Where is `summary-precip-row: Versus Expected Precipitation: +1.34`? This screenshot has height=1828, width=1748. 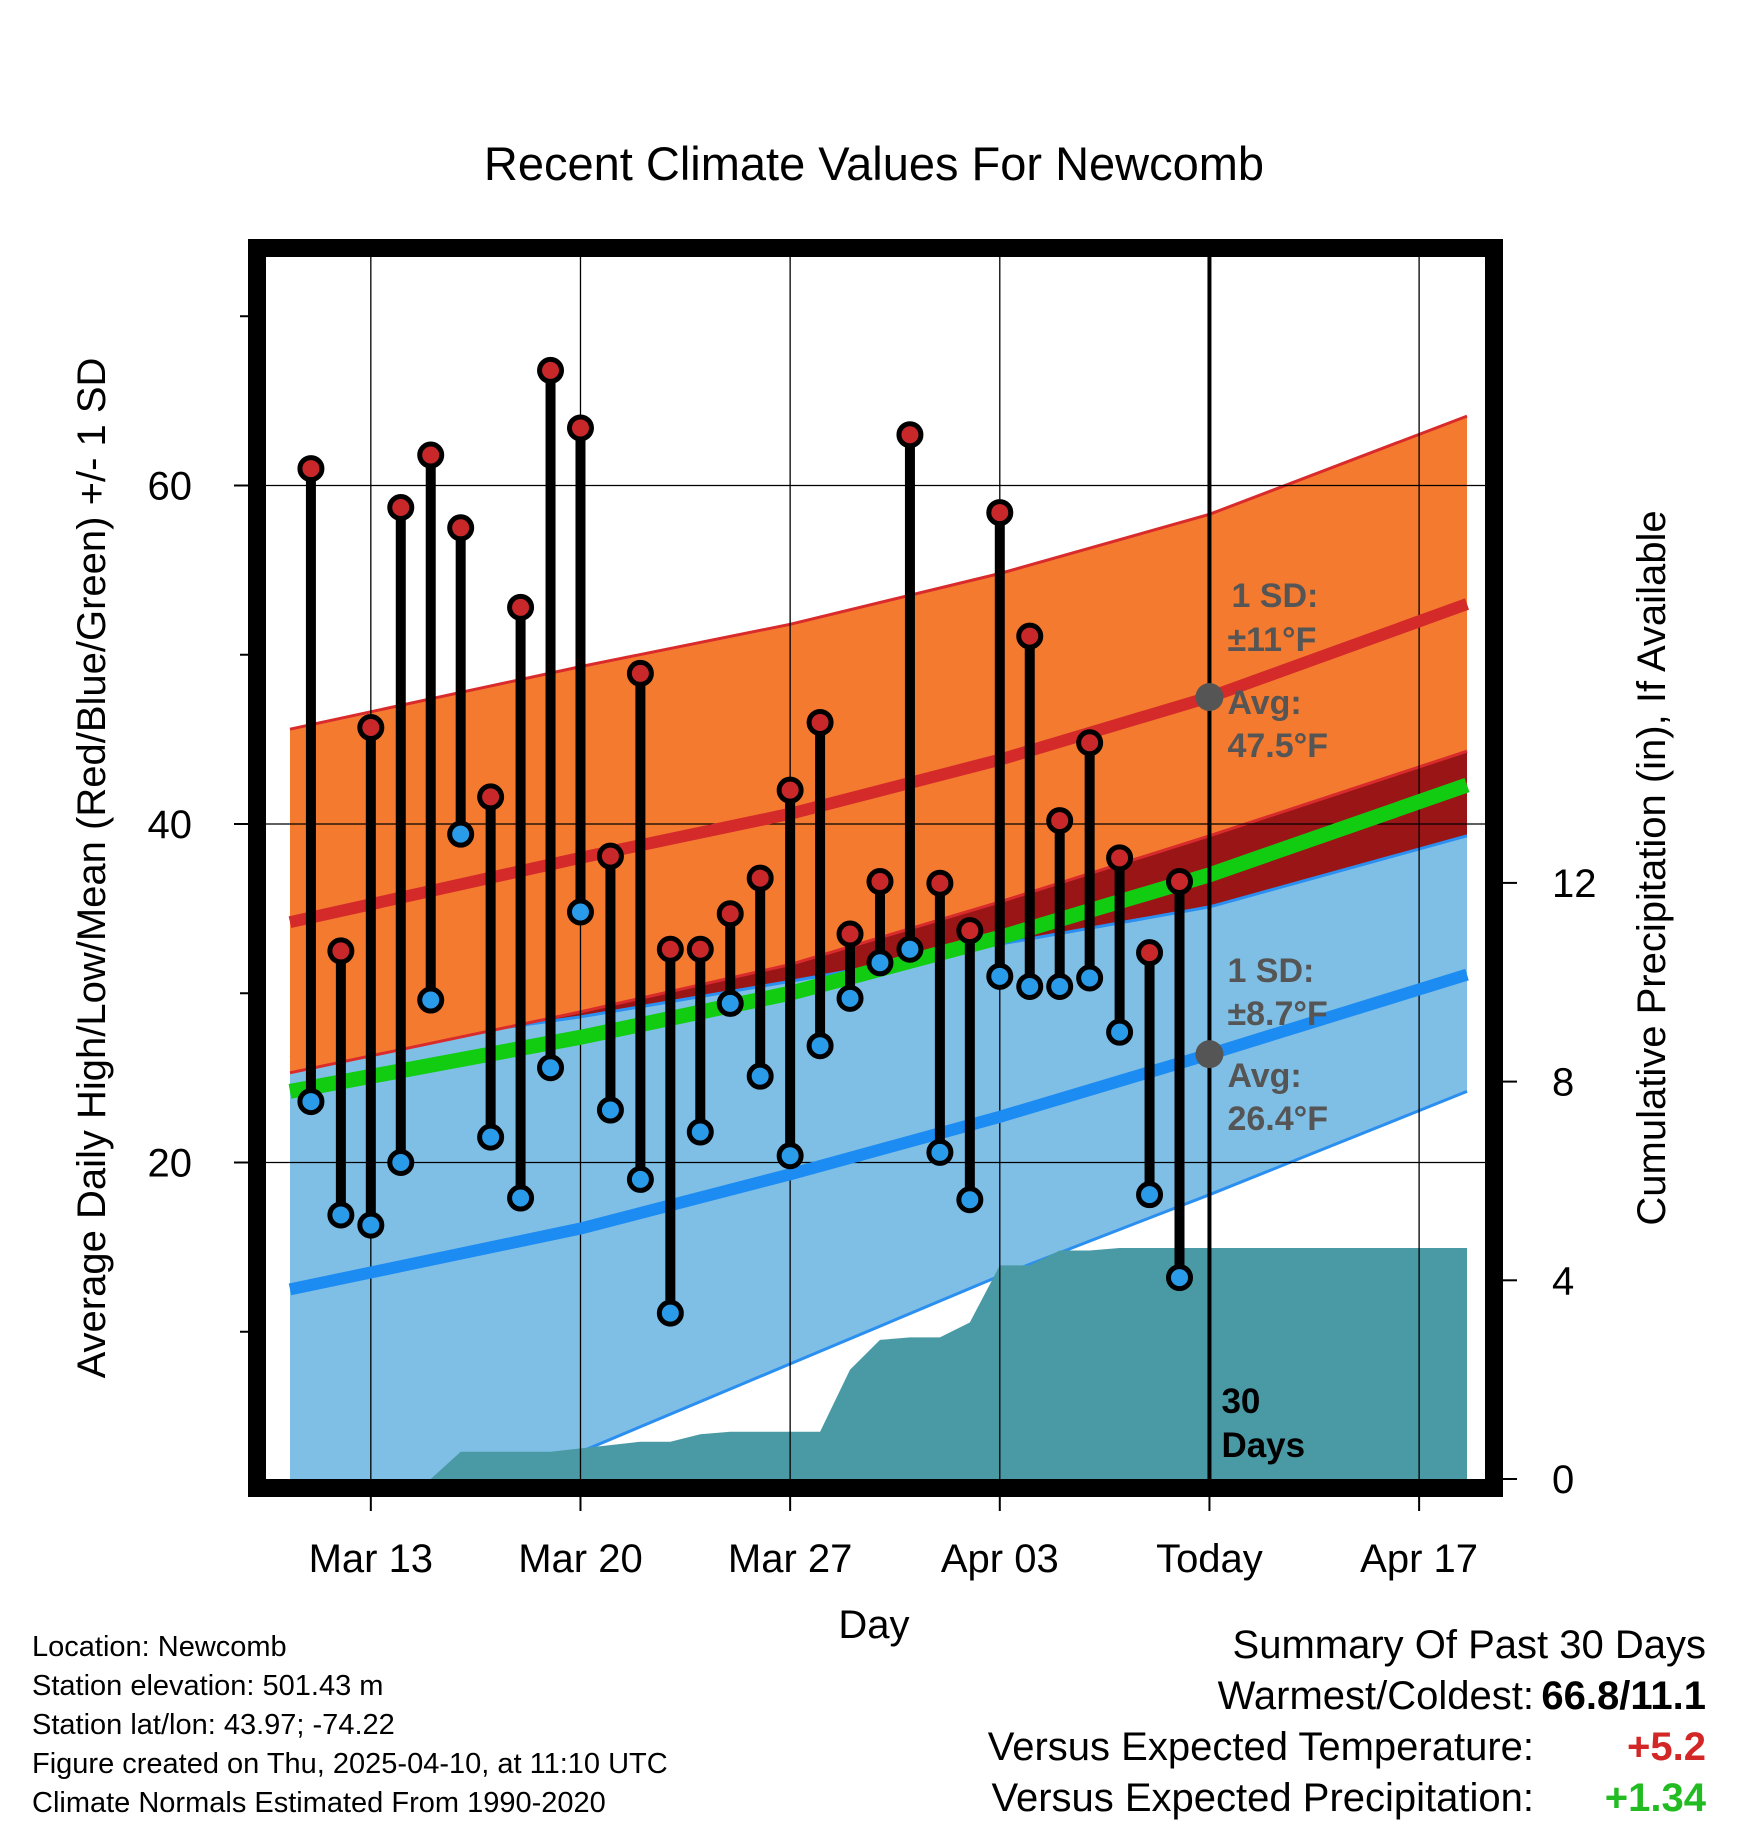
summary-precip-row: Versus Expected Precipitation: +1.34 is located at coordinates (1347, 1798).